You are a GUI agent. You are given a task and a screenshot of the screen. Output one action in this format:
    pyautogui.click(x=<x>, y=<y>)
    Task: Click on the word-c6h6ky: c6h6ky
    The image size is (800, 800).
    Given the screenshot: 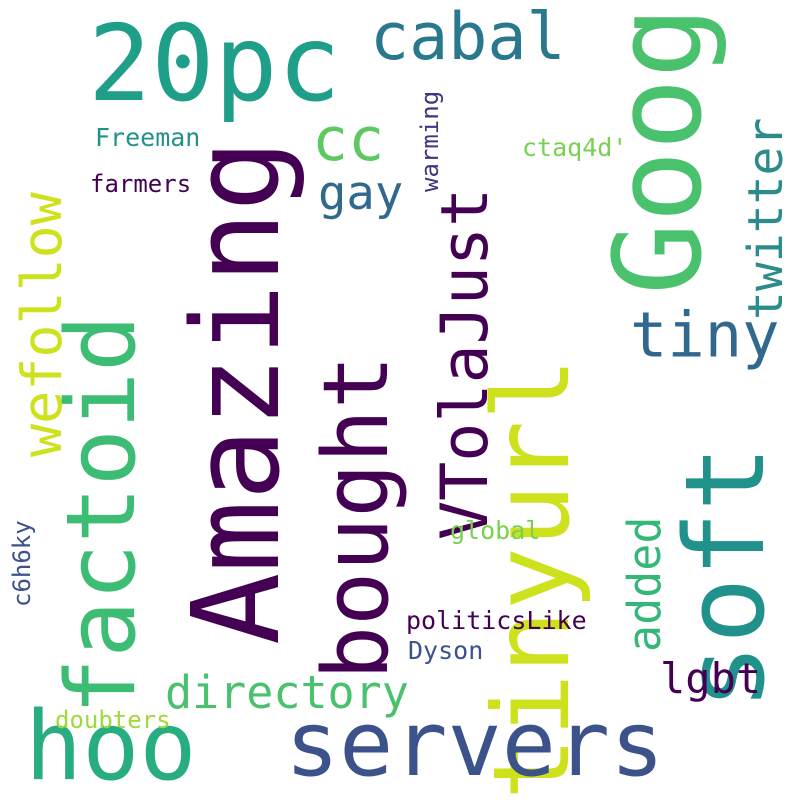 What is the action you would take?
    pyautogui.click(x=22, y=563)
    